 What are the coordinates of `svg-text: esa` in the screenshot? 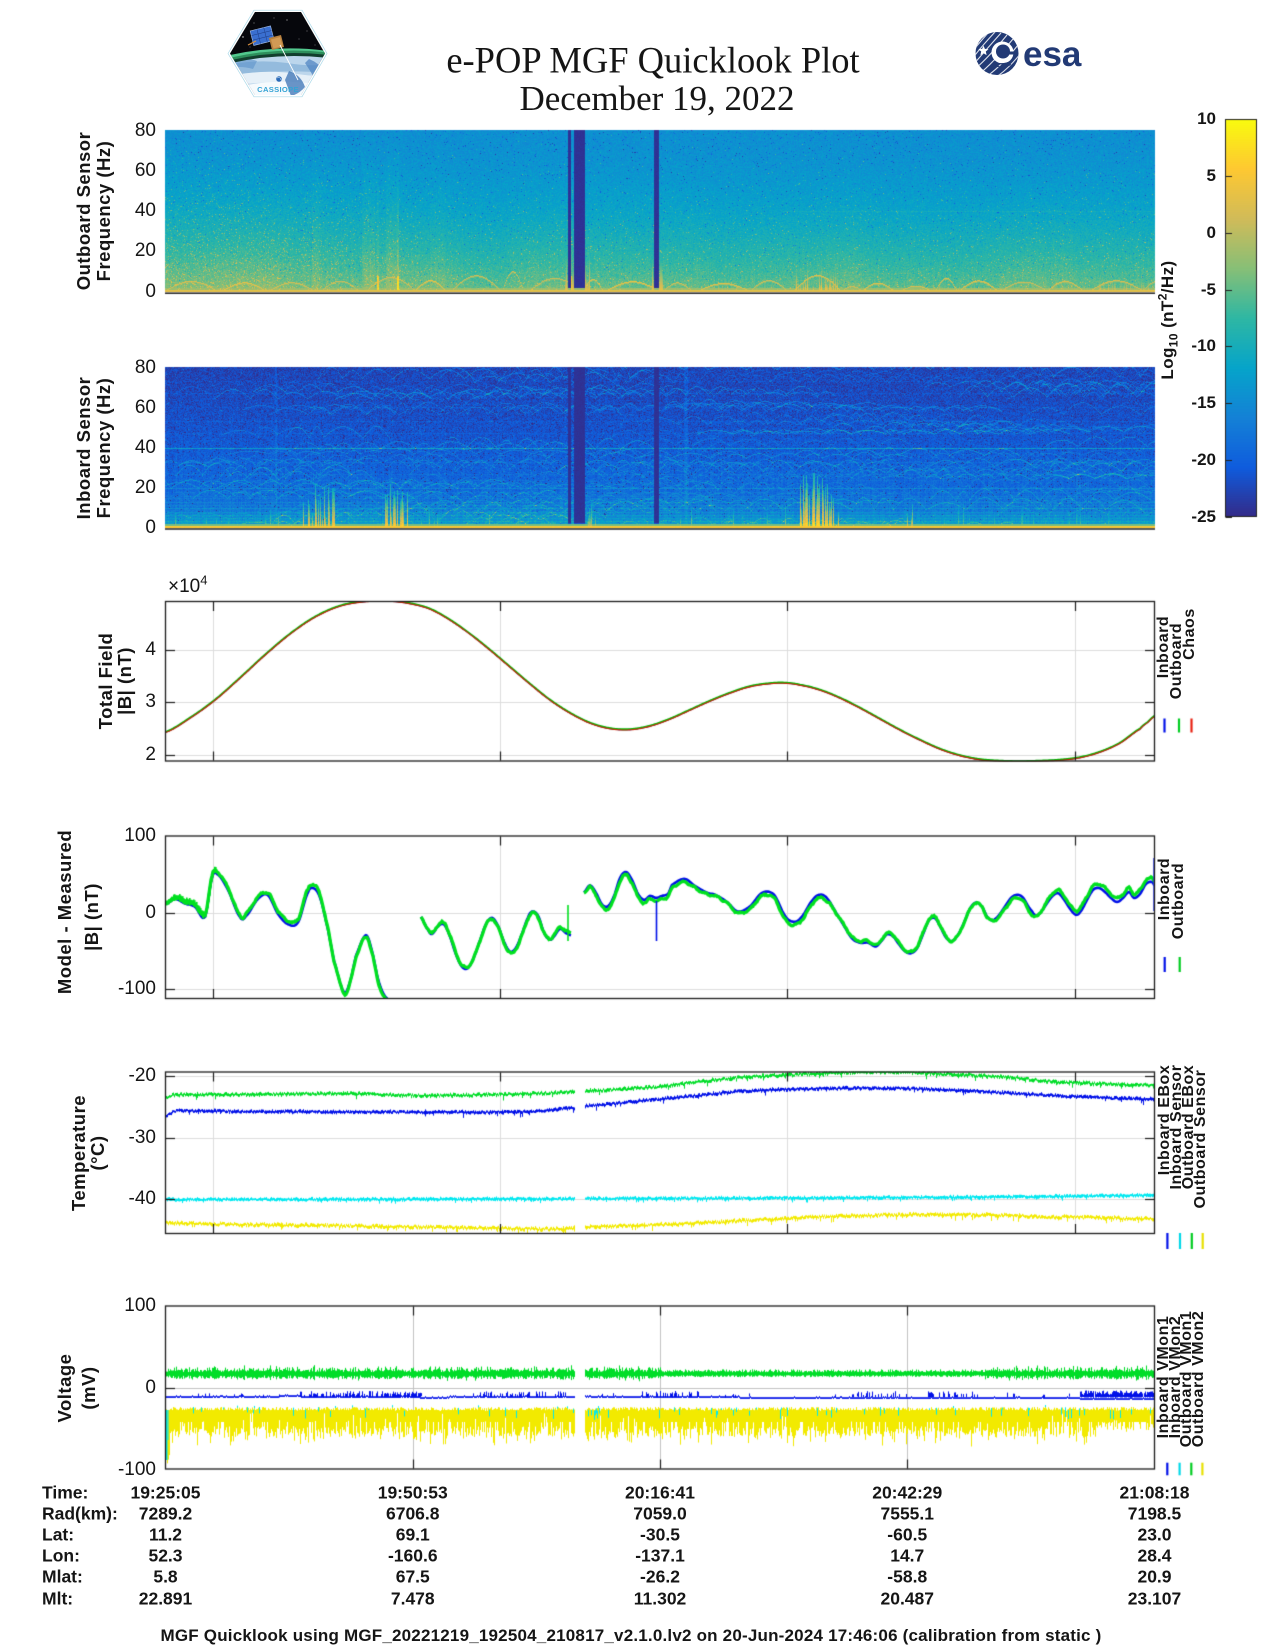 It's located at (1052, 54).